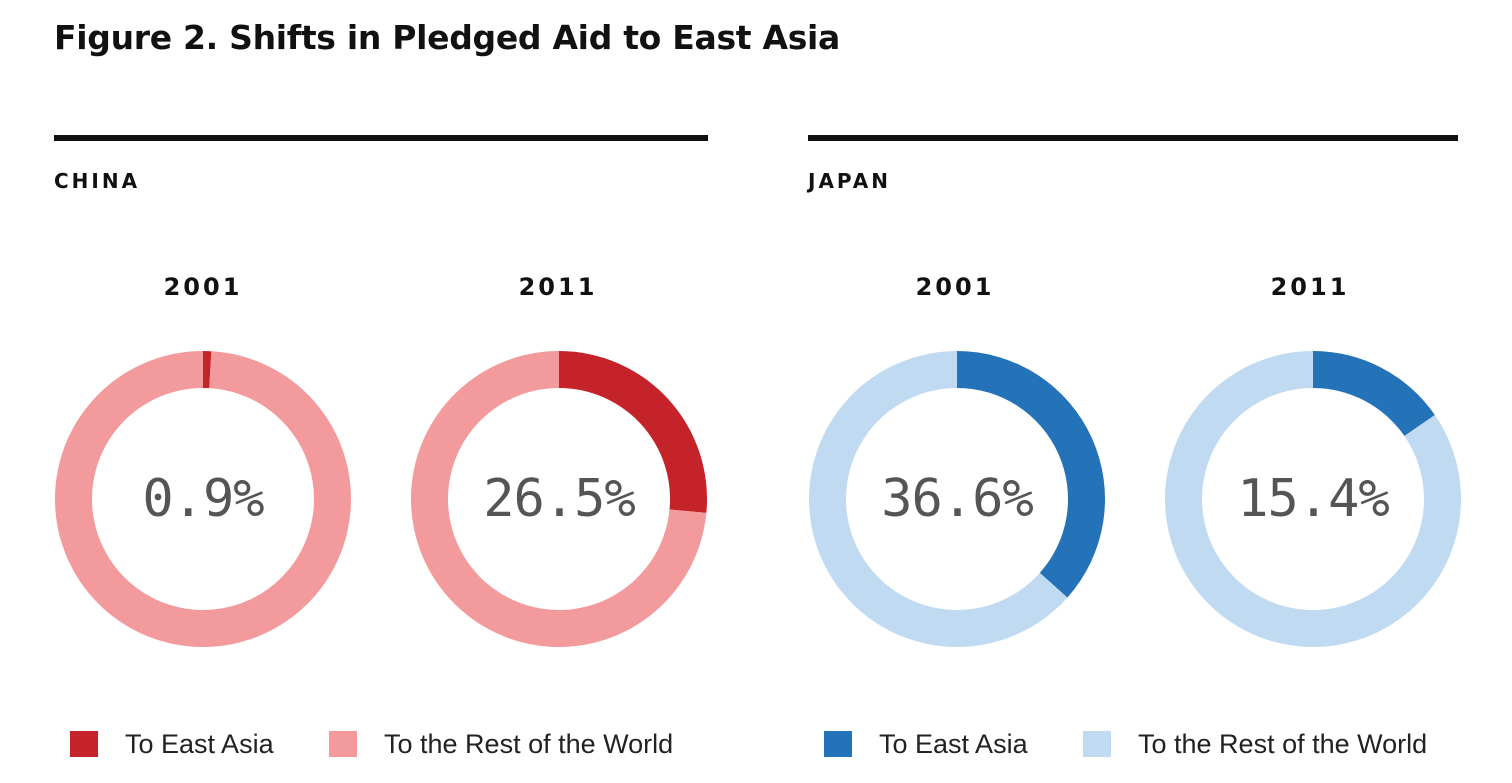 This screenshot has height=783, width=1512. What do you see at coordinates (955, 287) in the screenshot?
I see `year-label-japan-2001: 2001` at bounding box center [955, 287].